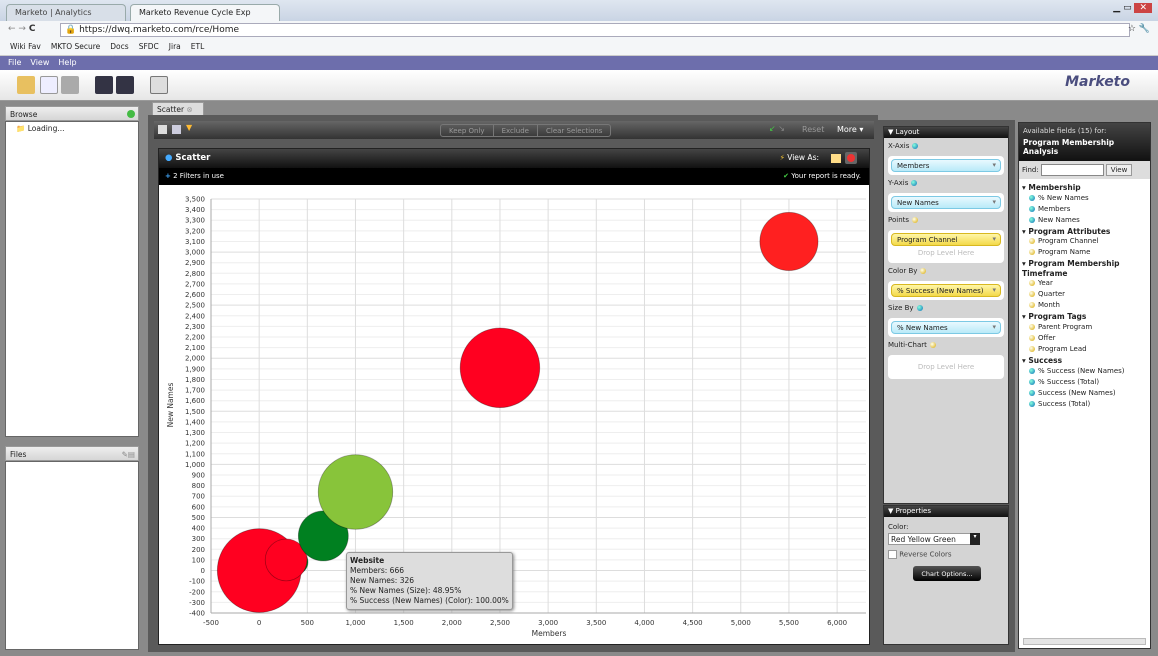  Describe the element at coordinates (1084, 220) in the screenshot. I see `field-item: New Names` at that location.